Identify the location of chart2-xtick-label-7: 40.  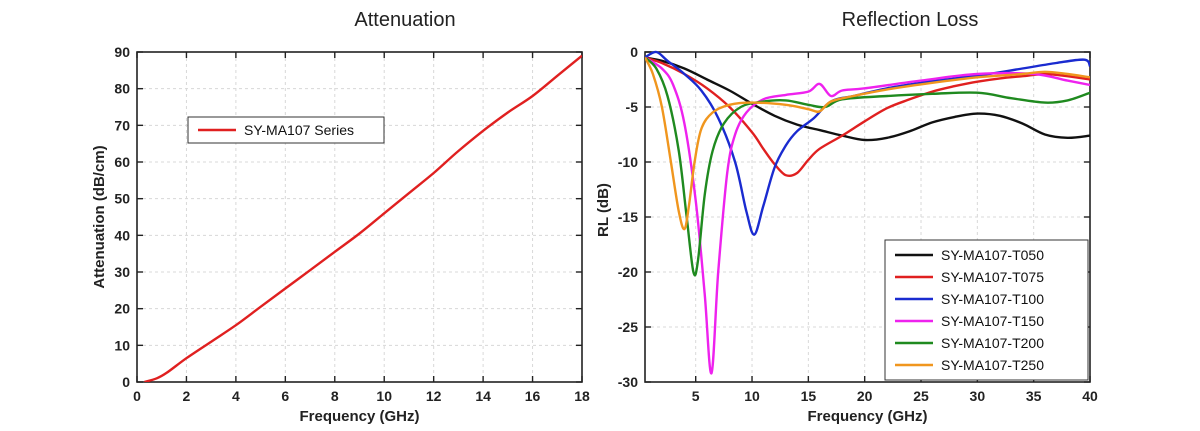
(1090, 396).